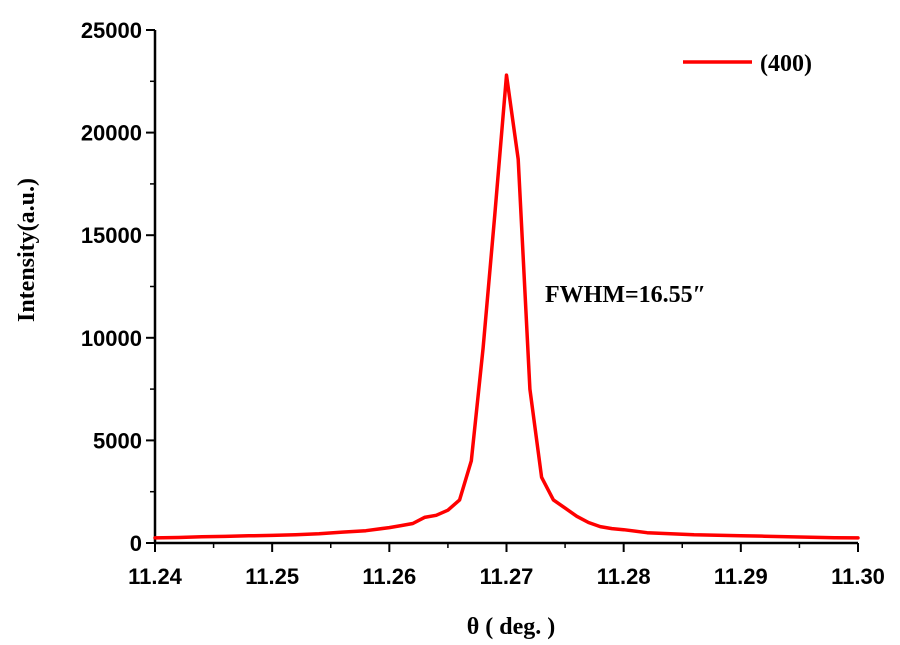 The image size is (900, 645). What do you see at coordinates (136, 543) in the screenshot?
I see `y-tick-label: 0` at bounding box center [136, 543].